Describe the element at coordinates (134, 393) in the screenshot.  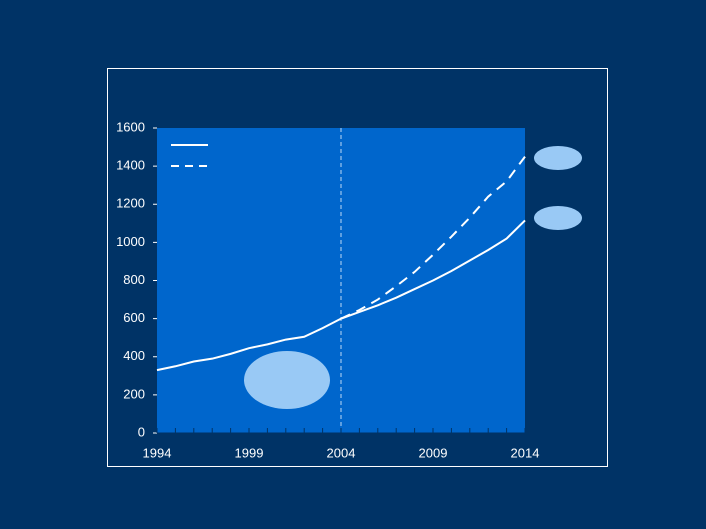
I see `y-tick-label: 200` at that location.